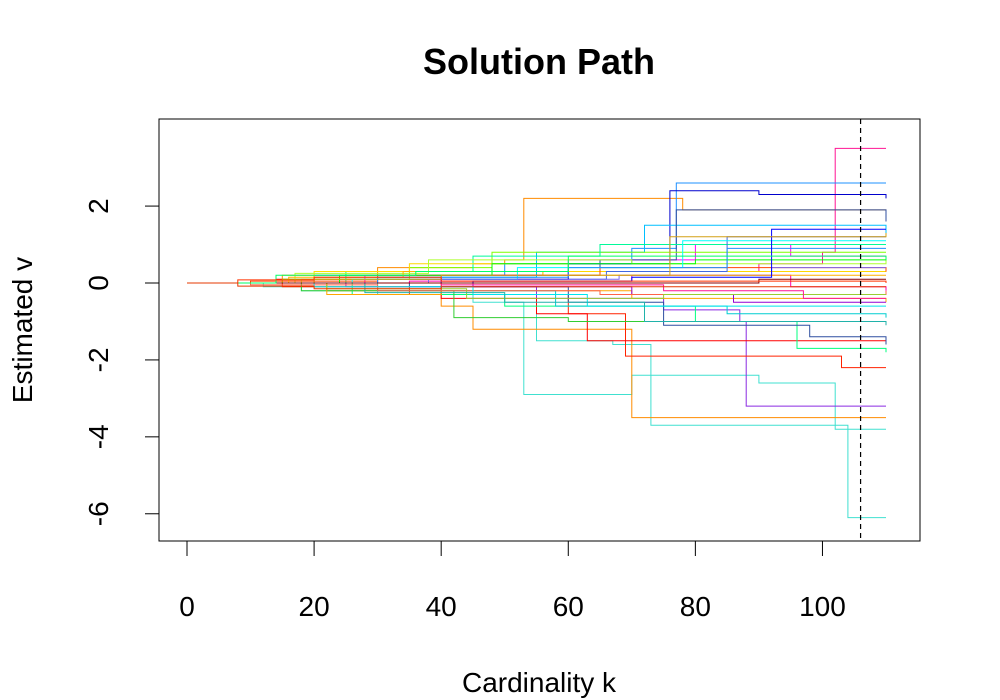 This screenshot has height=700, width=1000. Describe the element at coordinates (695, 606) in the screenshot. I see `x-tick-label: 80` at that location.